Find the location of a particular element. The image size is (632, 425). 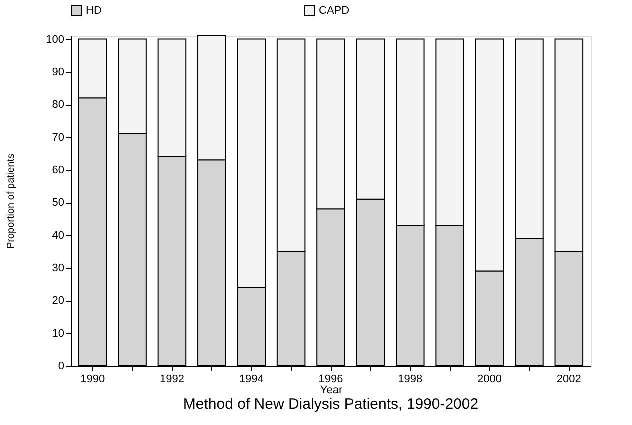

x-axis-title: Year is located at coordinates (331, 390).